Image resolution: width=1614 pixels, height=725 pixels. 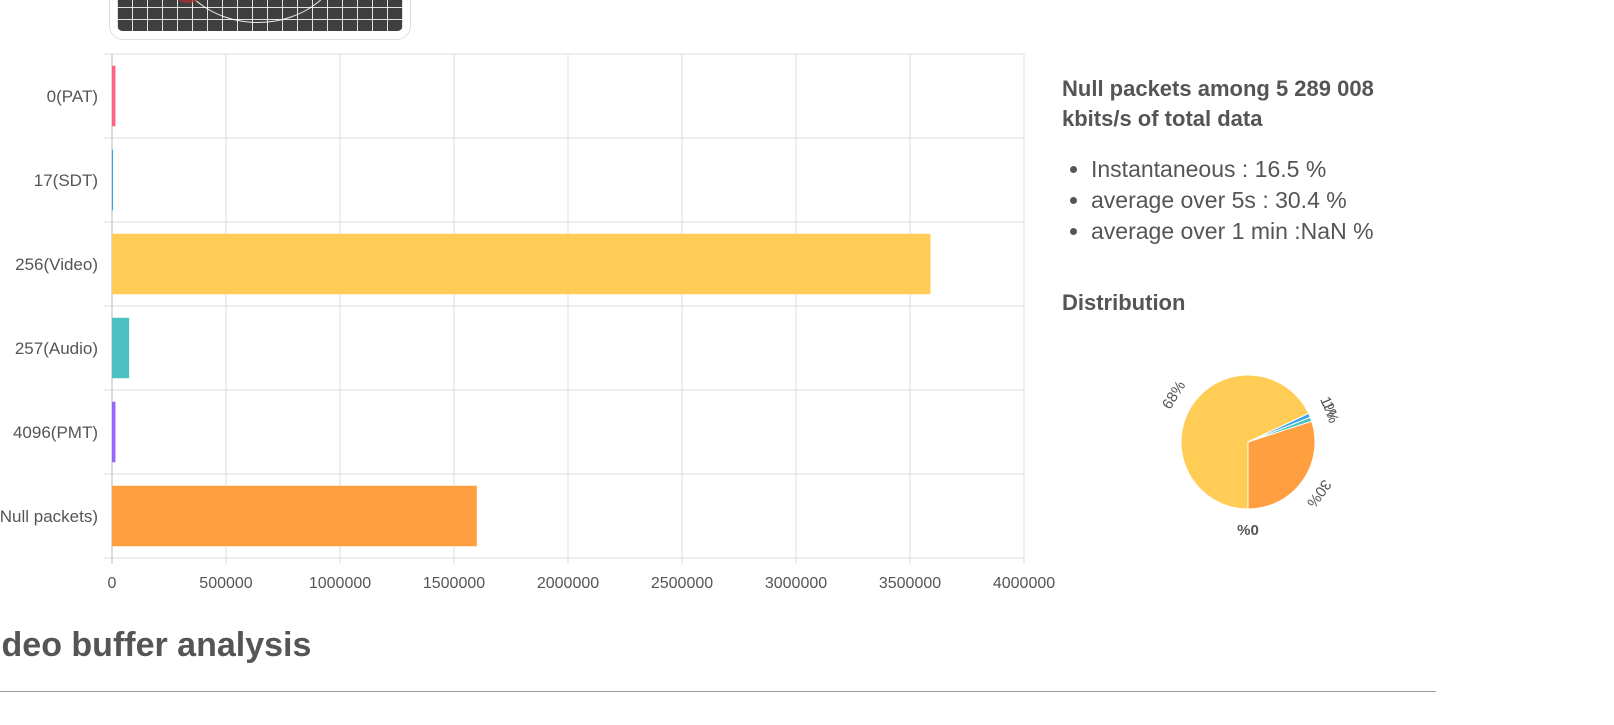 What do you see at coordinates (188, 1) in the screenshot?
I see `test-pattern-marker` at bounding box center [188, 1].